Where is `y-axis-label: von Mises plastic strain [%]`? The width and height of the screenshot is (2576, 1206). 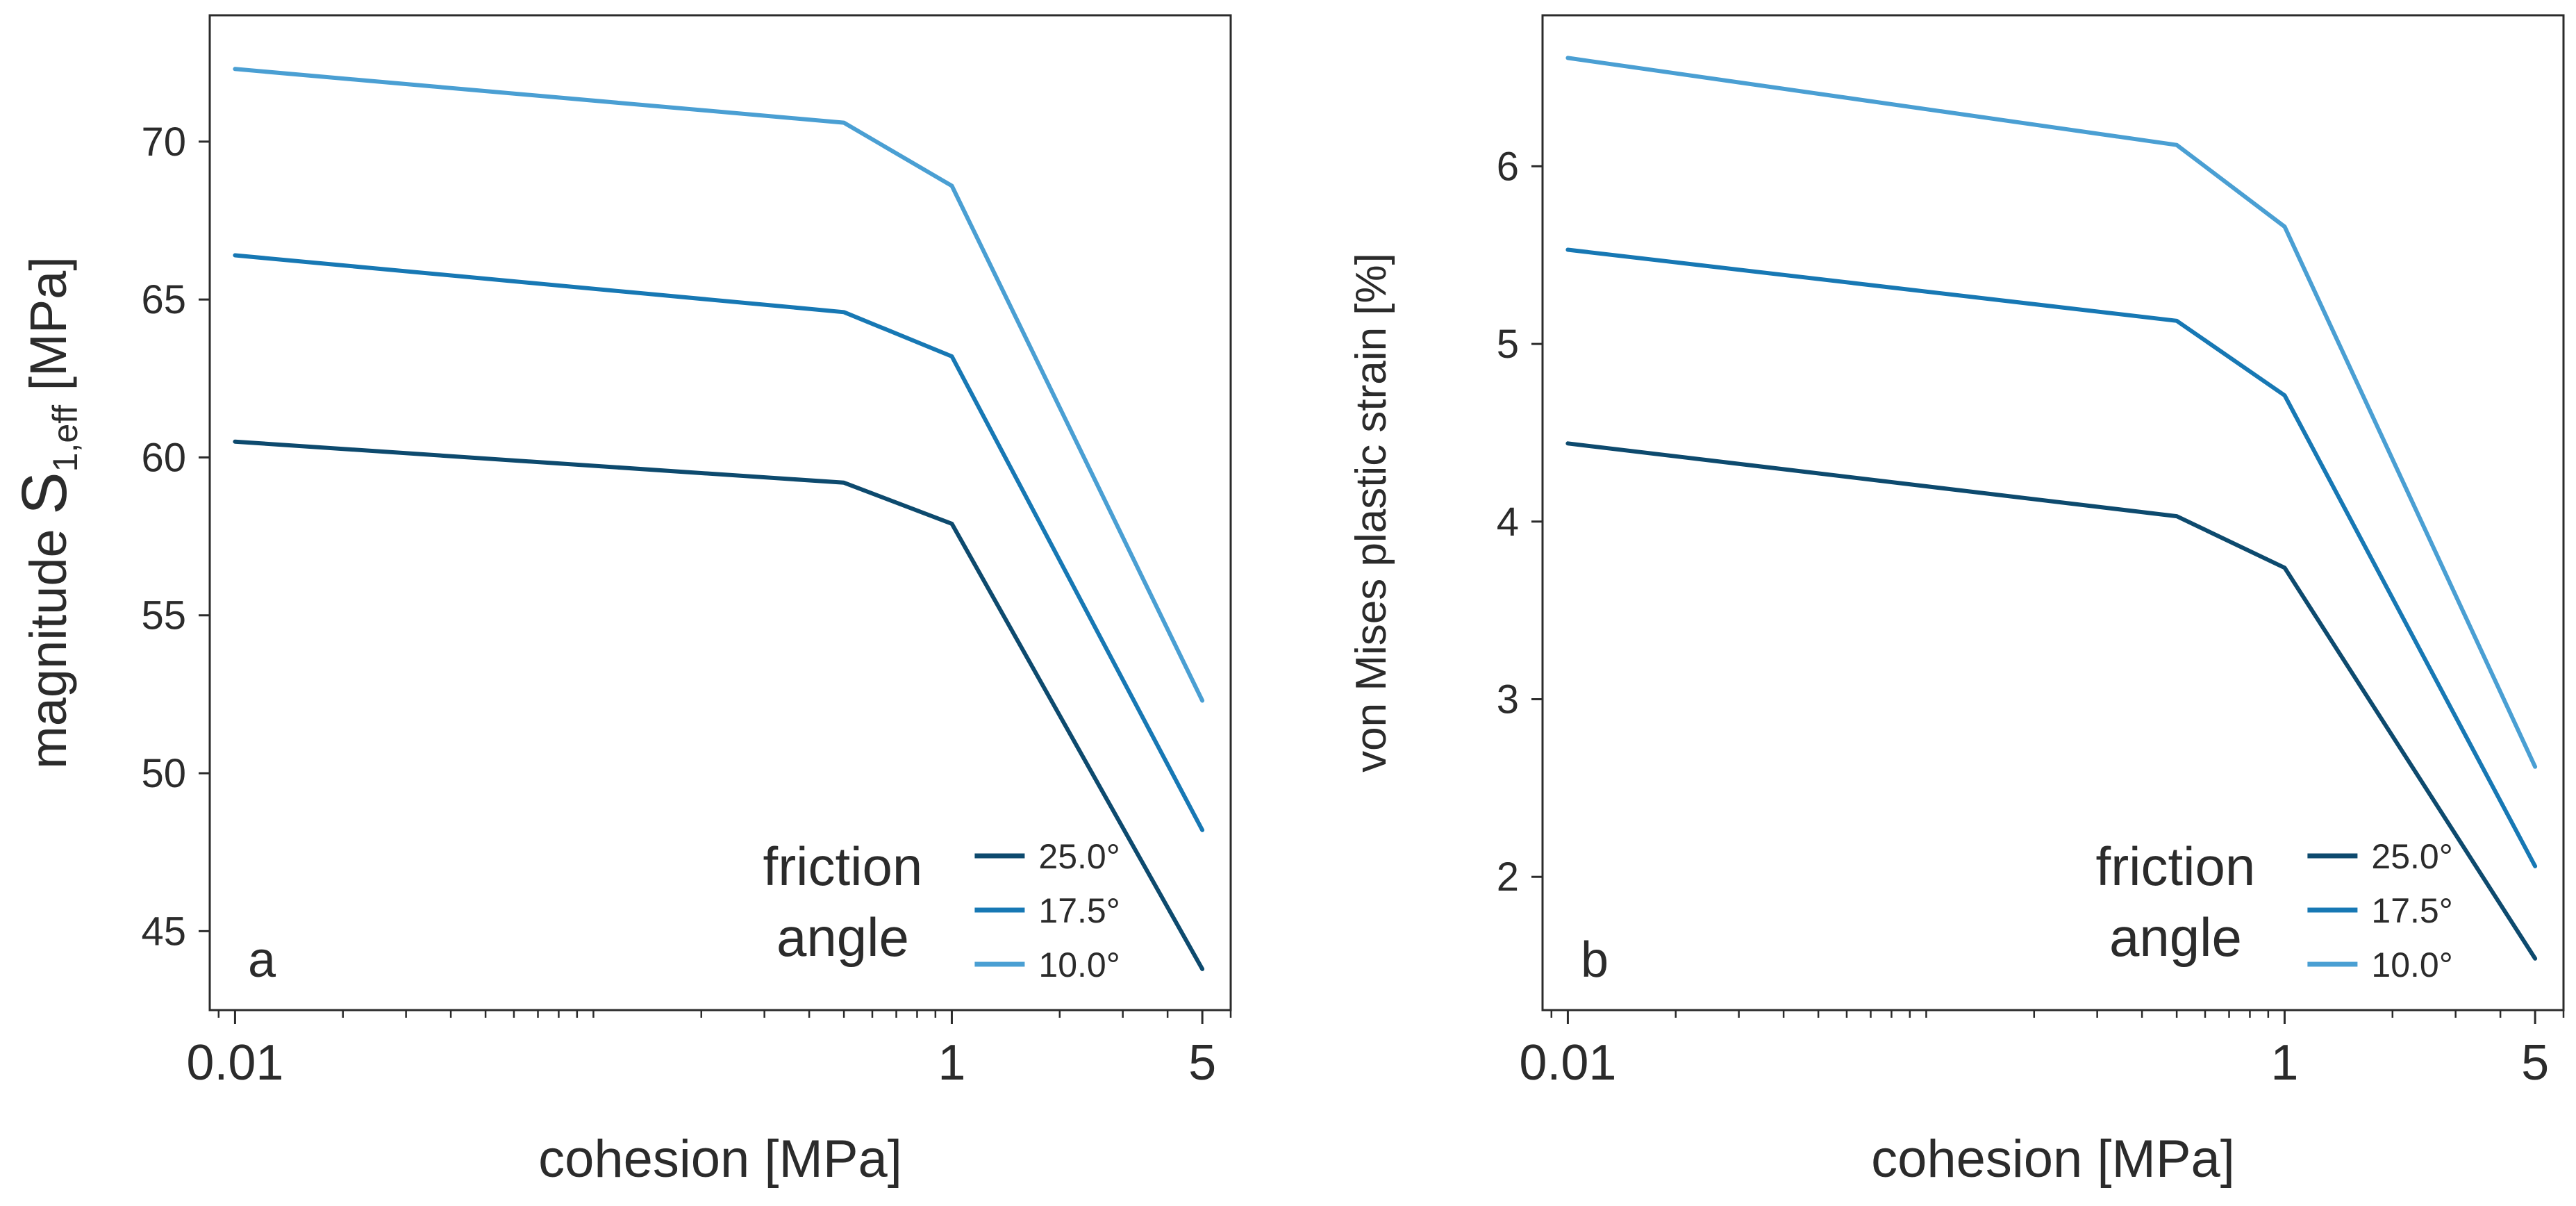
y-axis-label: von Mises plastic strain [%] is located at coordinates (1371, 513).